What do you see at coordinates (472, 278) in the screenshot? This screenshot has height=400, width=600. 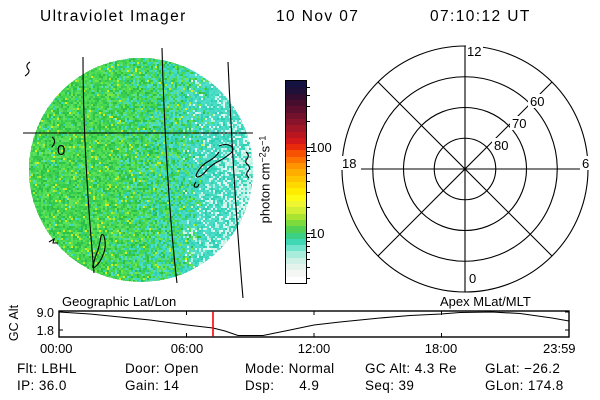 I see `mlt-label-0: 0` at bounding box center [472, 278].